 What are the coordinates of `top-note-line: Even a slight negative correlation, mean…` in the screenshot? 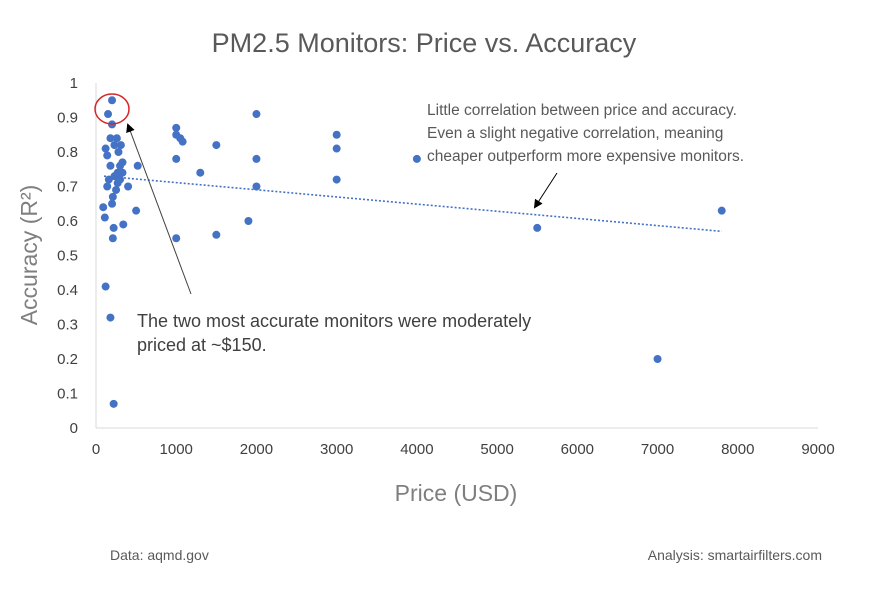 It's located at (575, 133).